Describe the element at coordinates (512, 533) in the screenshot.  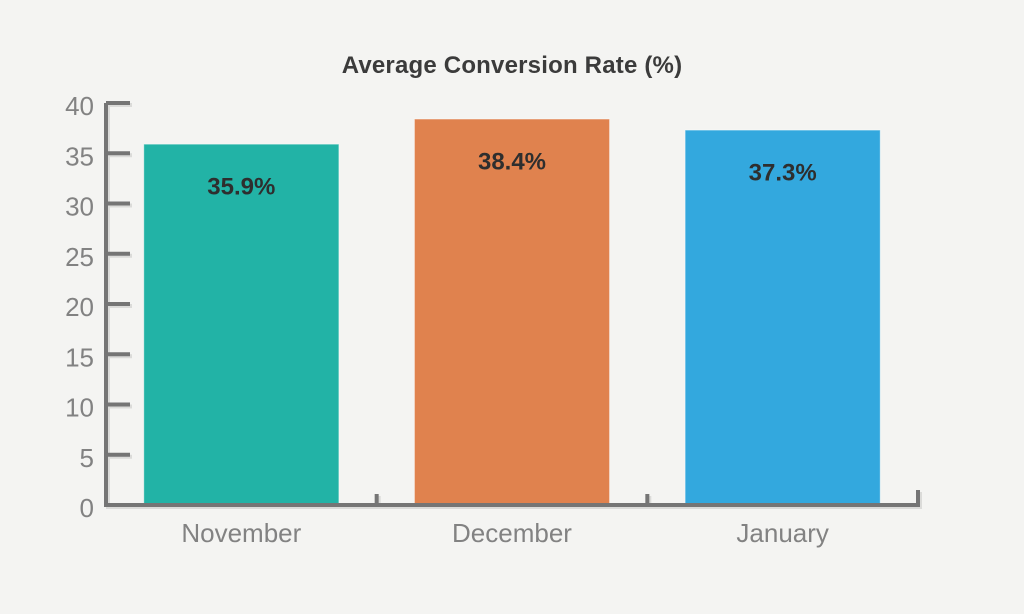
I see `x-axis-category-label: December` at that location.